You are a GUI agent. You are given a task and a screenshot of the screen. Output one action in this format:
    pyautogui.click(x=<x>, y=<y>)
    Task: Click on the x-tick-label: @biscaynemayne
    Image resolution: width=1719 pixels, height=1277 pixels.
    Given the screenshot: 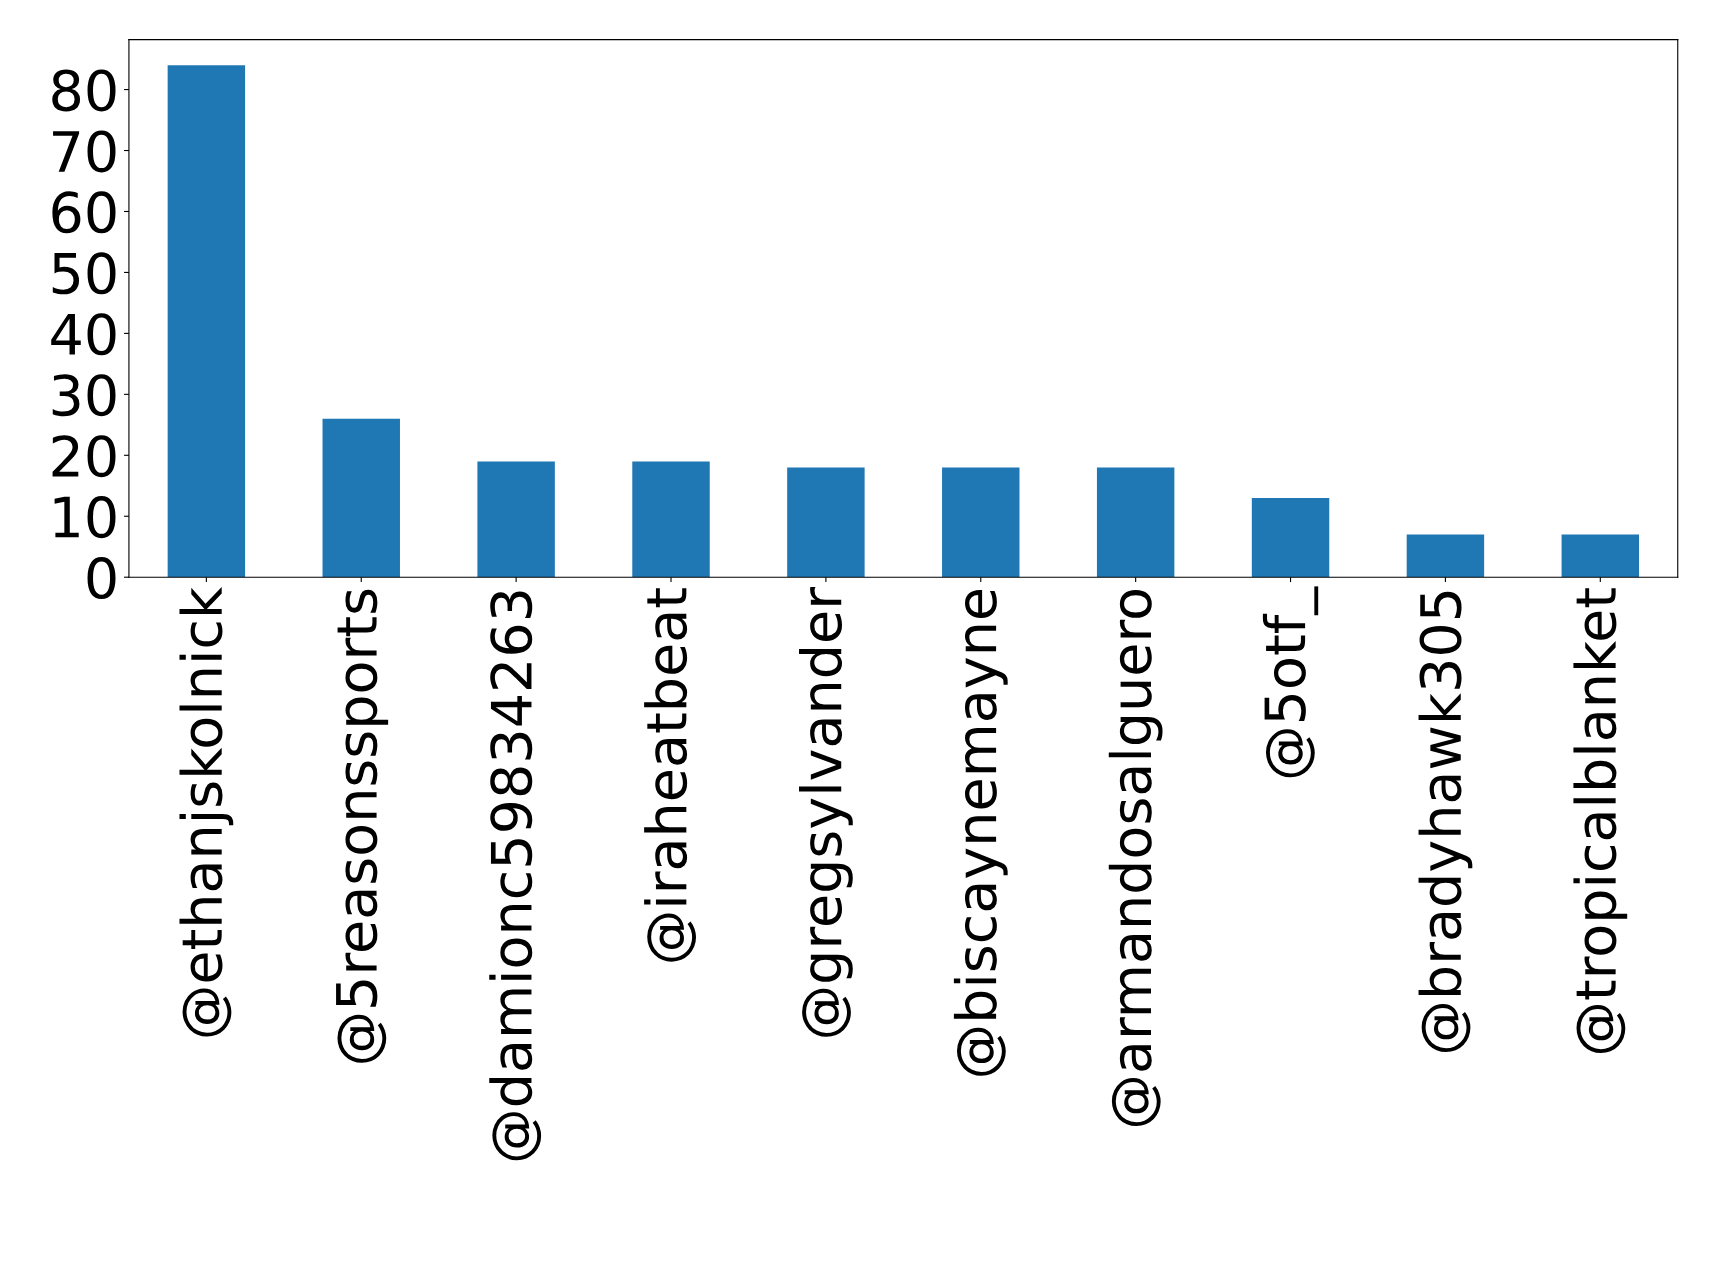 What is the action you would take?
    pyautogui.click(x=980, y=832)
    